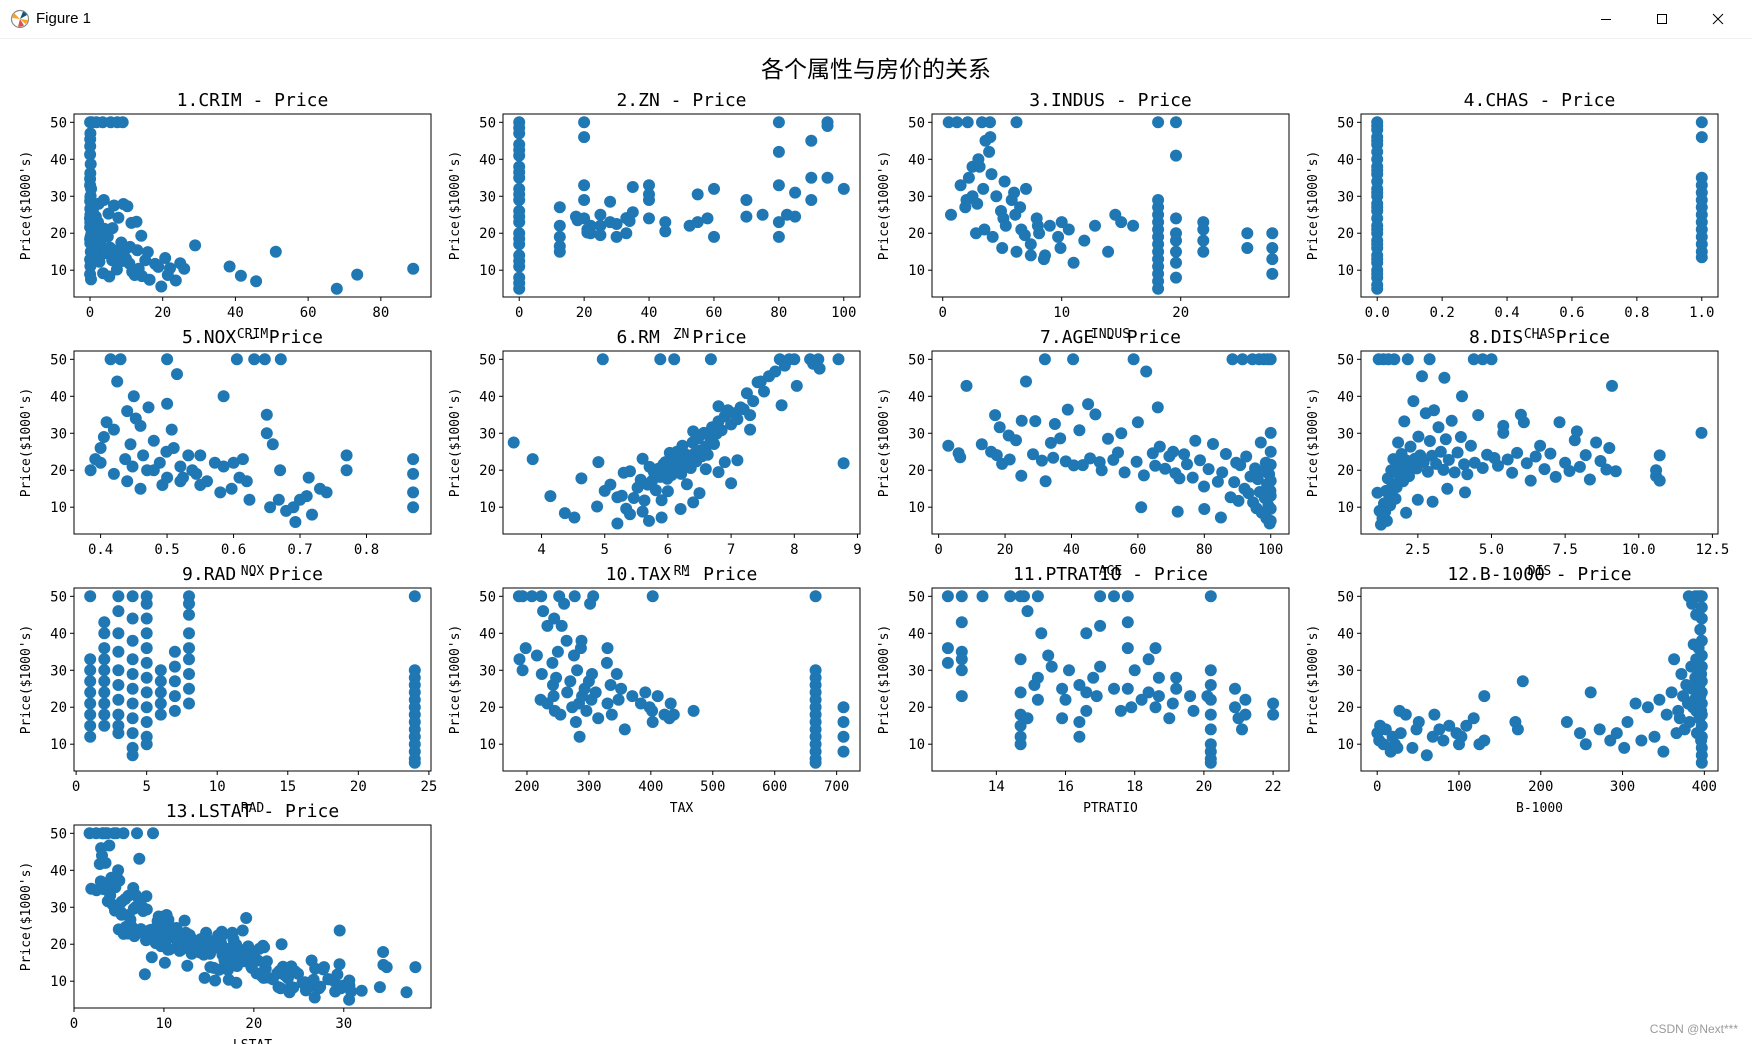 The image size is (1752, 1044). What do you see at coordinates (1134, 787) in the screenshot?
I see `x-tick-label: 18` at bounding box center [1134, 787].